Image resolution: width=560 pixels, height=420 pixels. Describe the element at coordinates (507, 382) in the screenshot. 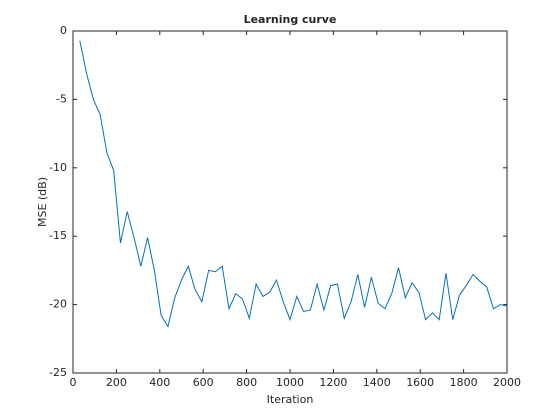

I see `x-tick-label: 2000` at that location.